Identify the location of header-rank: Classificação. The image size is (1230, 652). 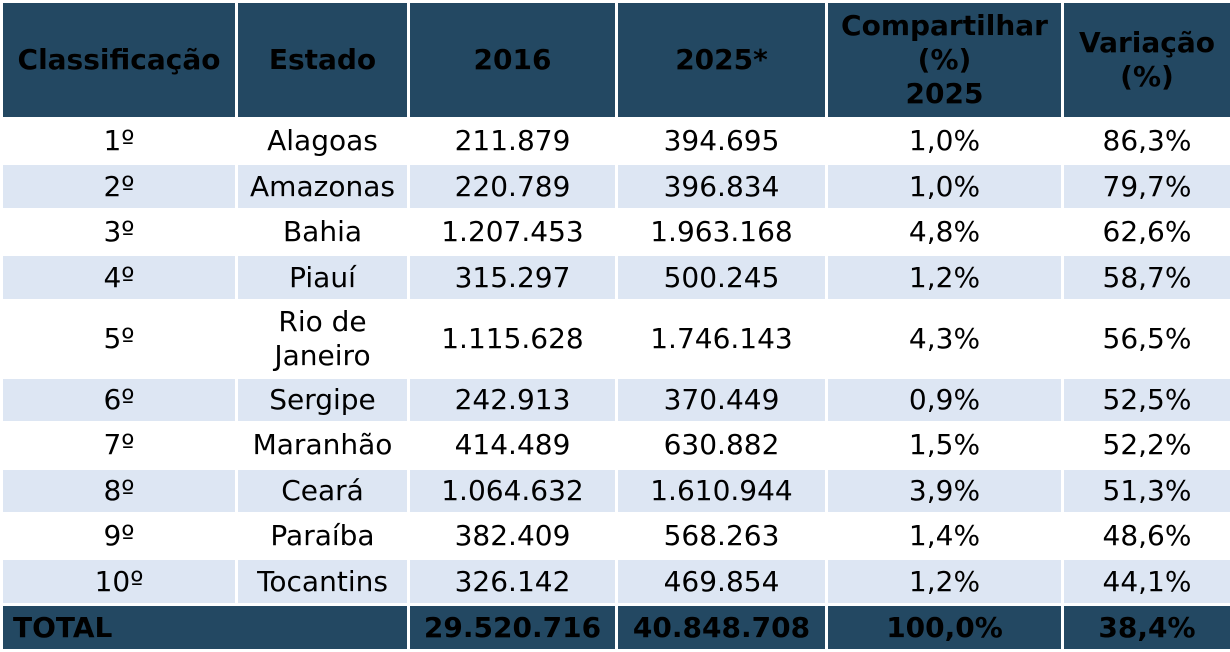
(119, 60).